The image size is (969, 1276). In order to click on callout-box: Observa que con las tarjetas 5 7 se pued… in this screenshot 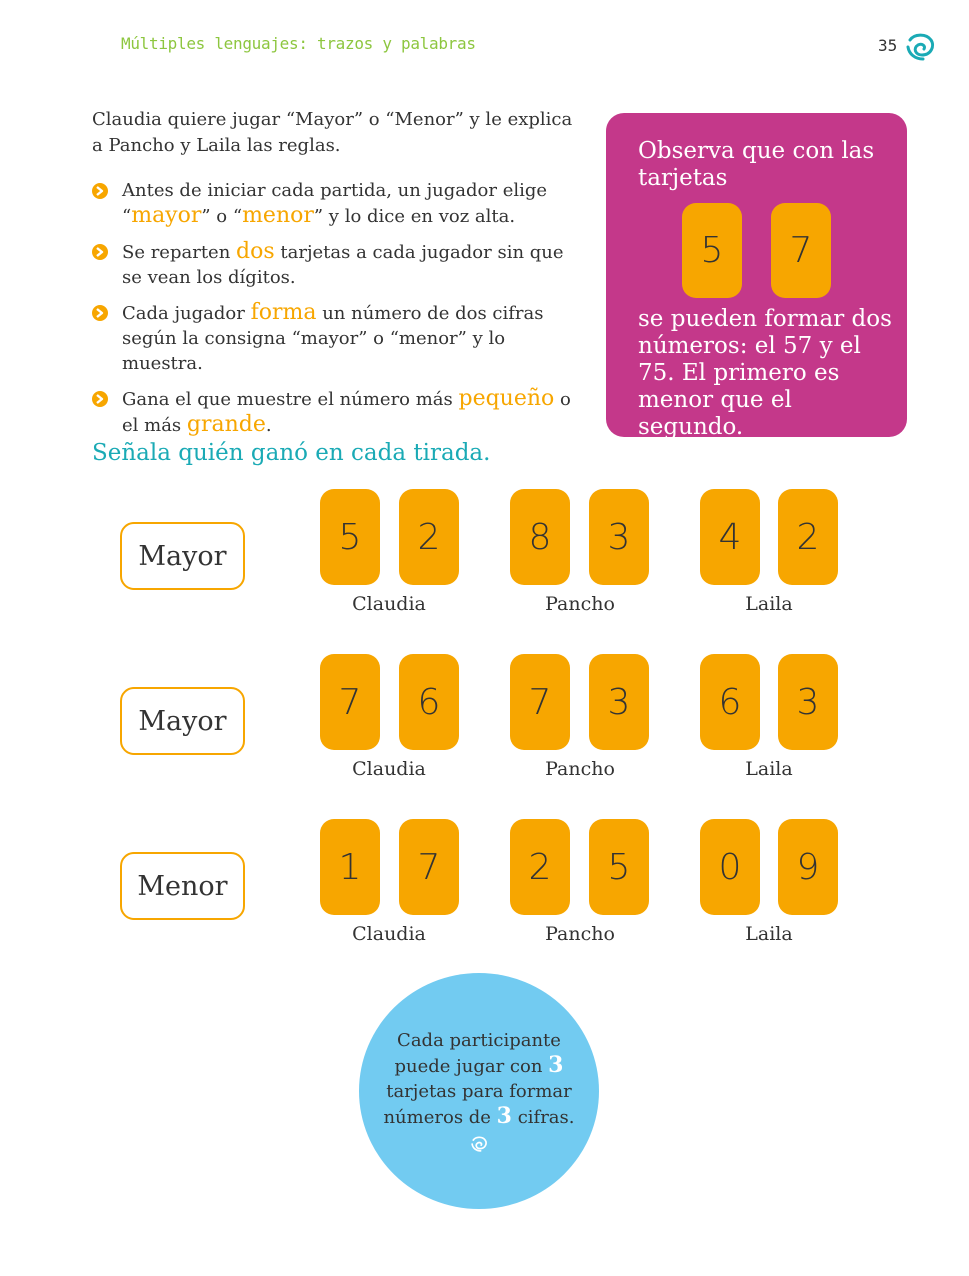, I will do `click(756, 276)`.